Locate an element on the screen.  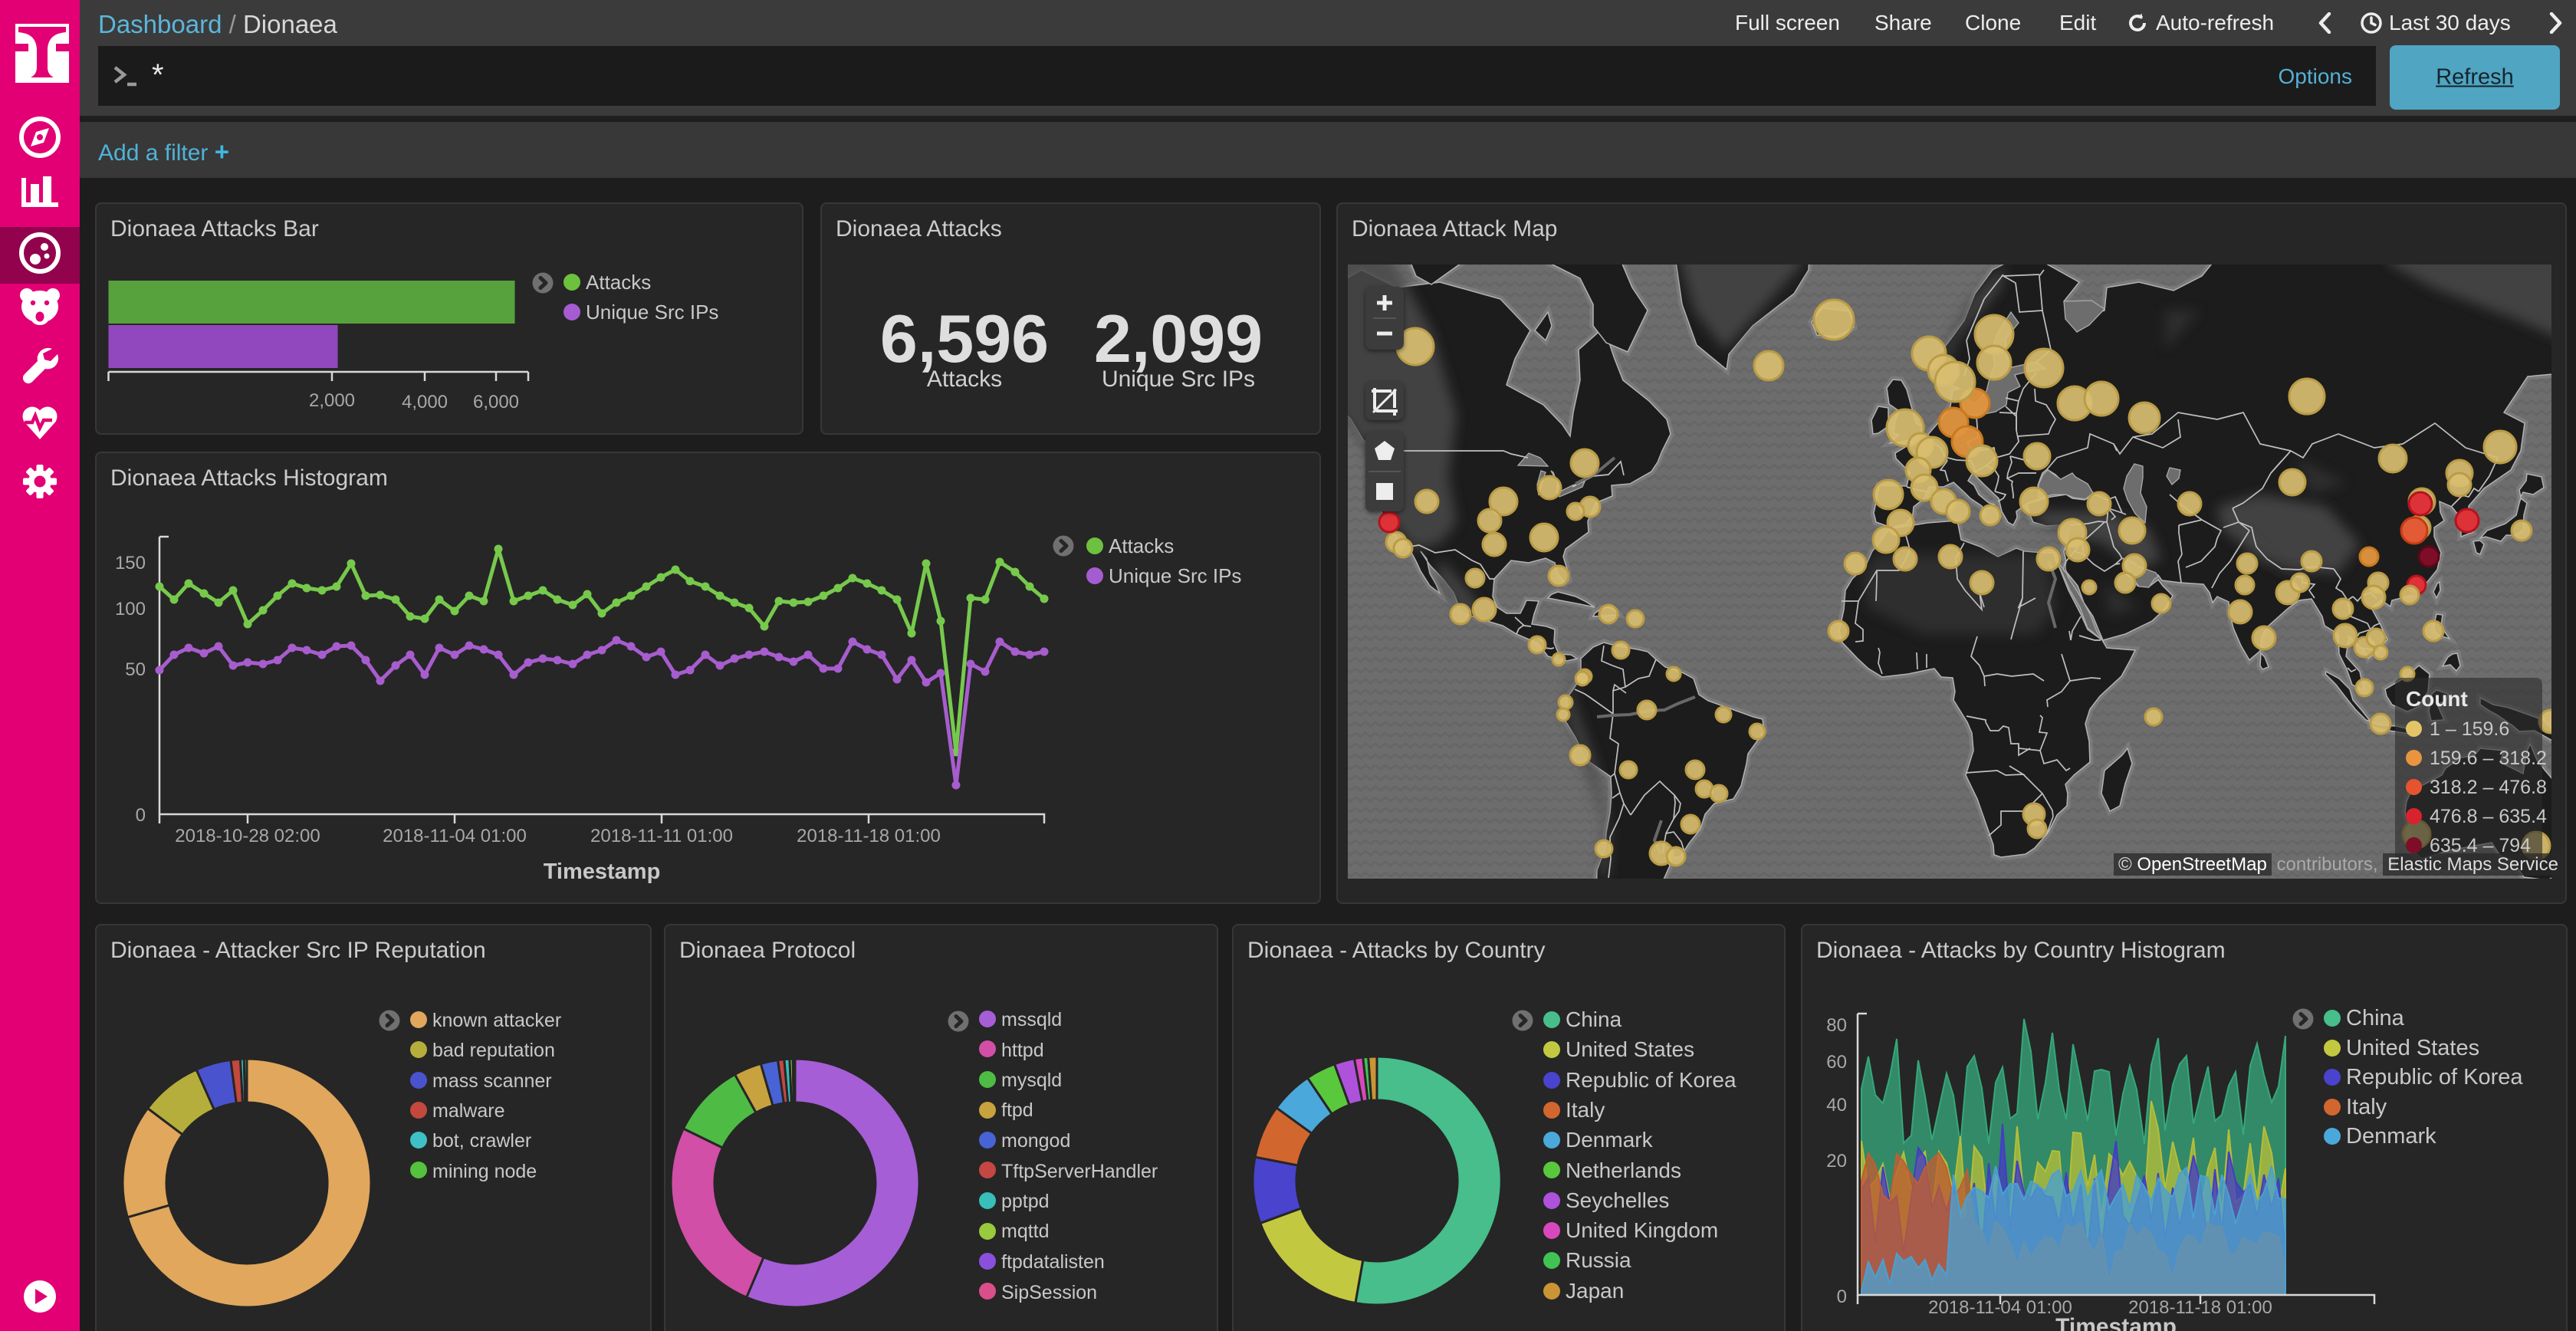
svg-text: 20 is located at coordinates (1836, 1161).